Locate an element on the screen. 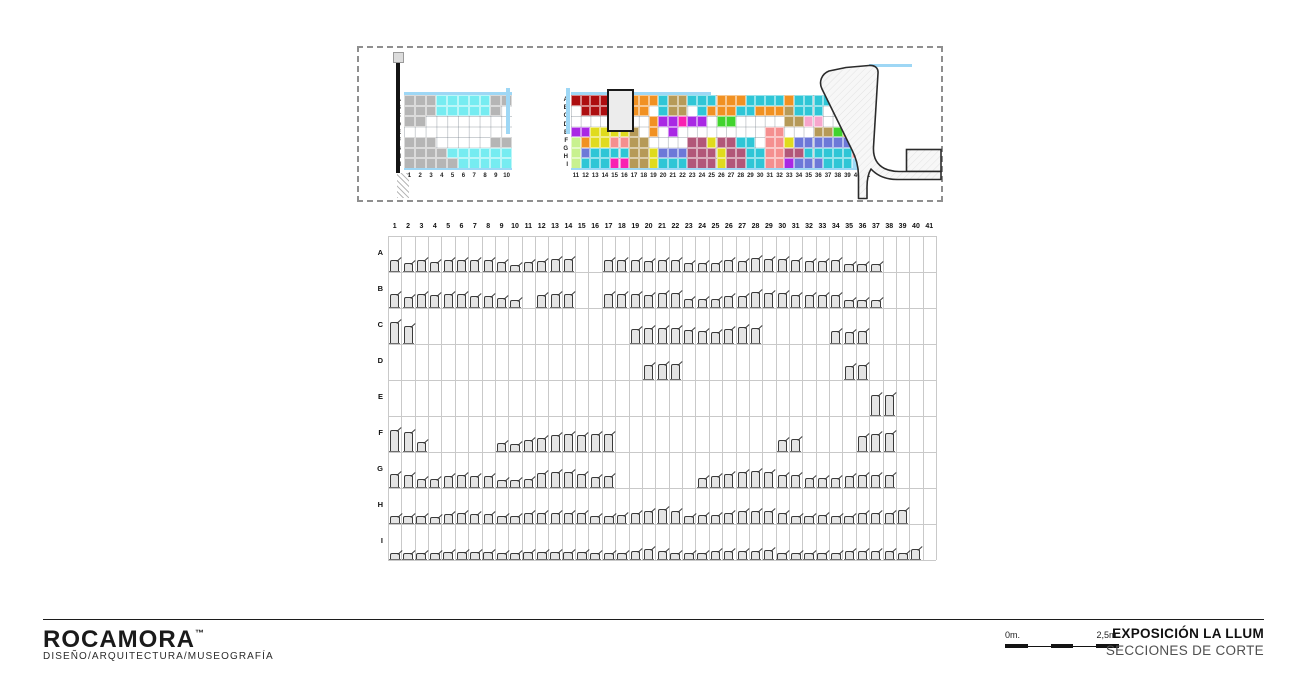  section-element-A31 is located at coordinates (796, 266).